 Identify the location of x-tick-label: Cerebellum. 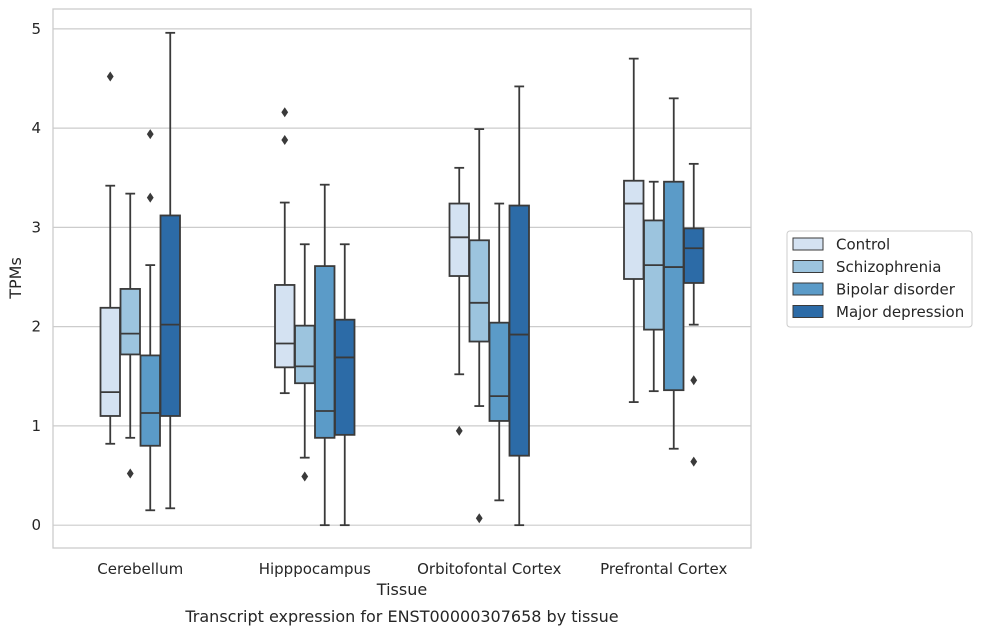
(140, 569).